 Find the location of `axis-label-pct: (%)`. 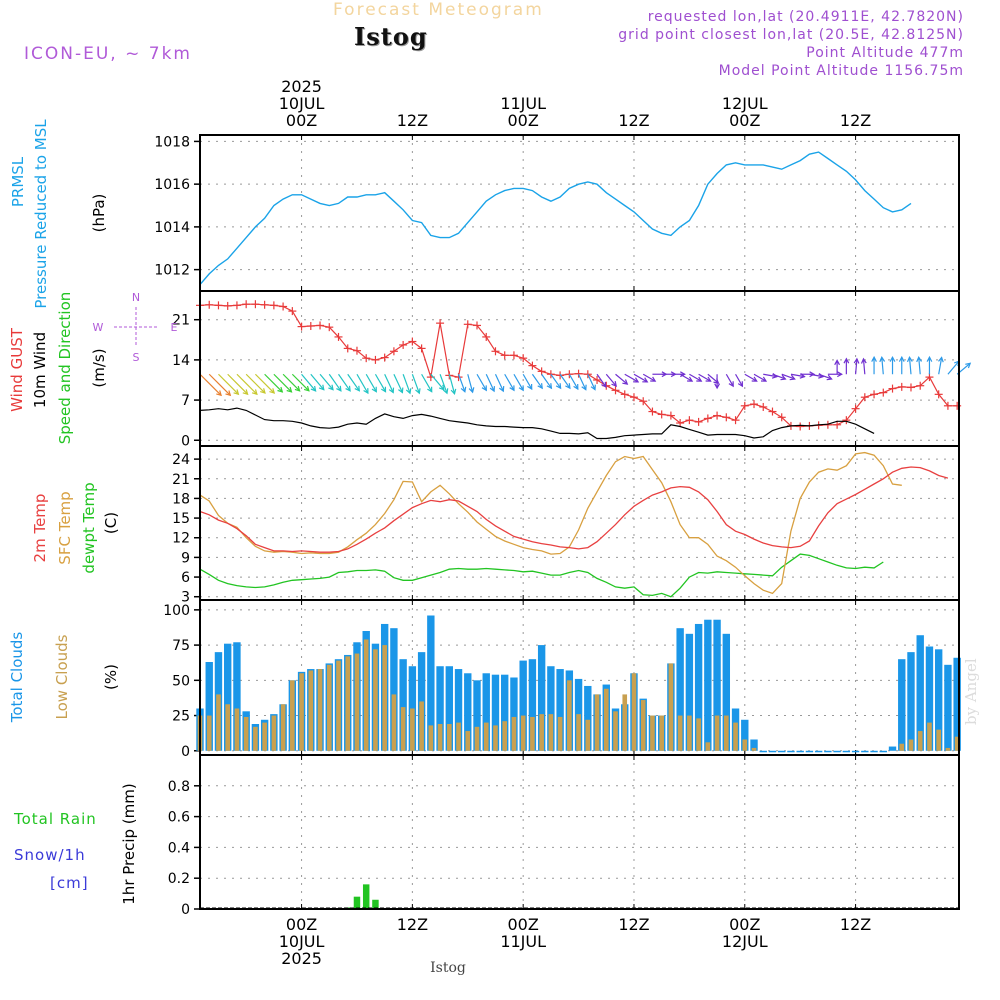

axis-label-pct: (%) is located at coordinates (111, 677).